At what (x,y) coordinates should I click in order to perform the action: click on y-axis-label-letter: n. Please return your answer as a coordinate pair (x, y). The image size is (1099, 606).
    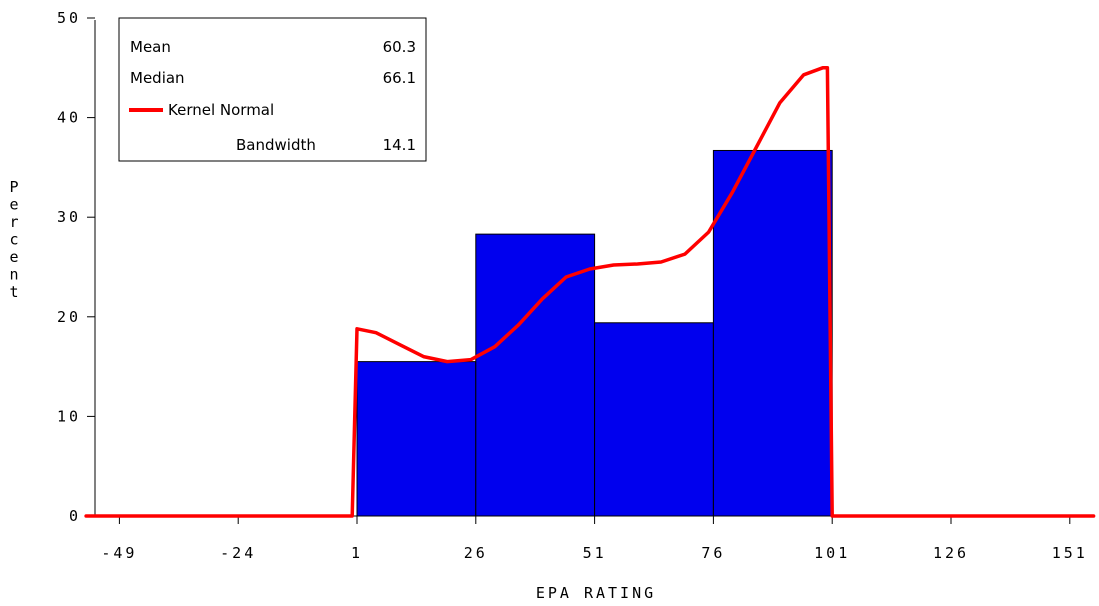
    Looking at the image, I should click on (13, 275).